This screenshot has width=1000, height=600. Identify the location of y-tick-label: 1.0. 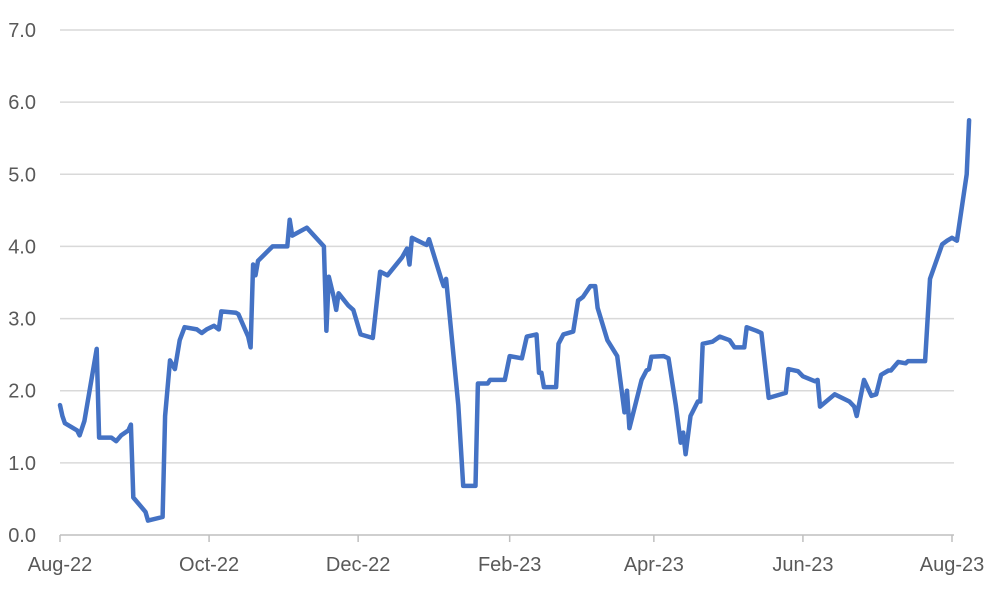
(22, 464).